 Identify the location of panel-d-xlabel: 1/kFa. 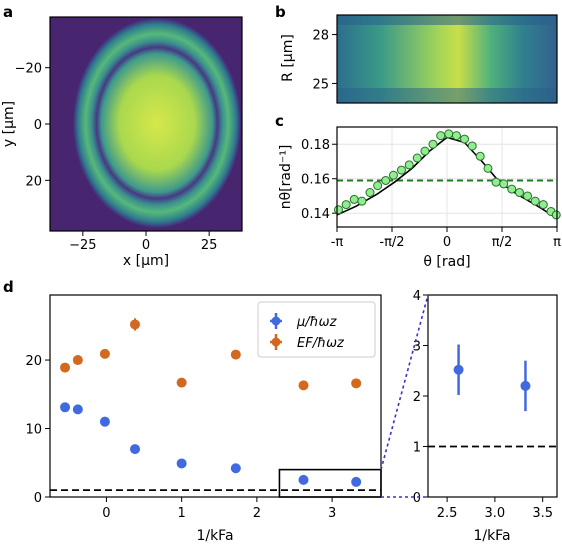
(214, 536).